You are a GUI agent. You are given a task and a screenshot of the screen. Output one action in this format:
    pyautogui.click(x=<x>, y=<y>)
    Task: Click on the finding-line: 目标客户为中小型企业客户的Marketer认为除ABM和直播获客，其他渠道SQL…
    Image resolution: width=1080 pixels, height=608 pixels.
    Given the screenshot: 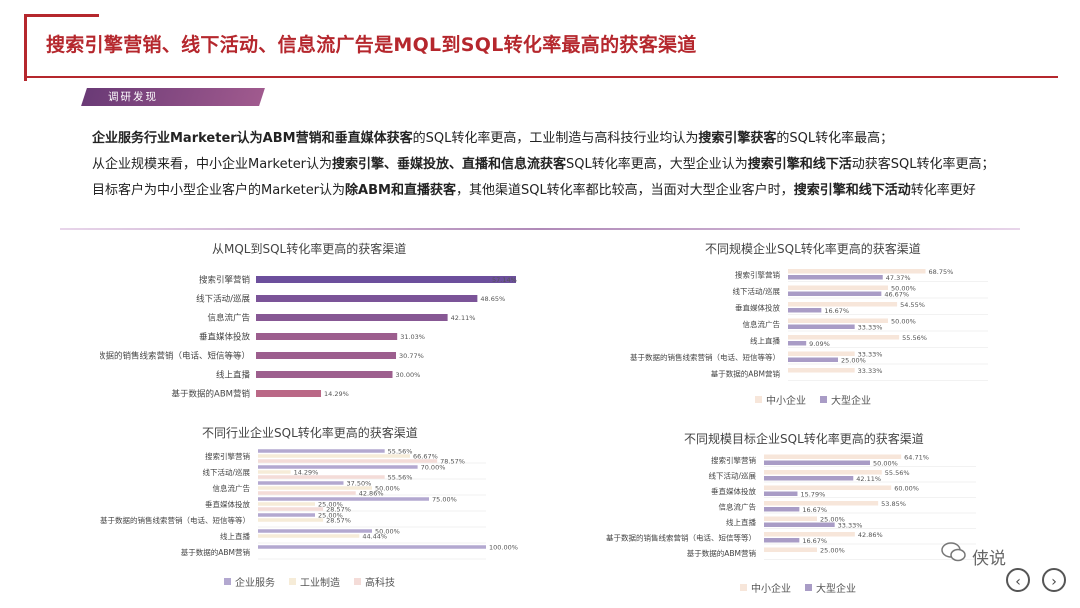 What is the action you would take?
    pyautogui.click(x=572, y=191)
    